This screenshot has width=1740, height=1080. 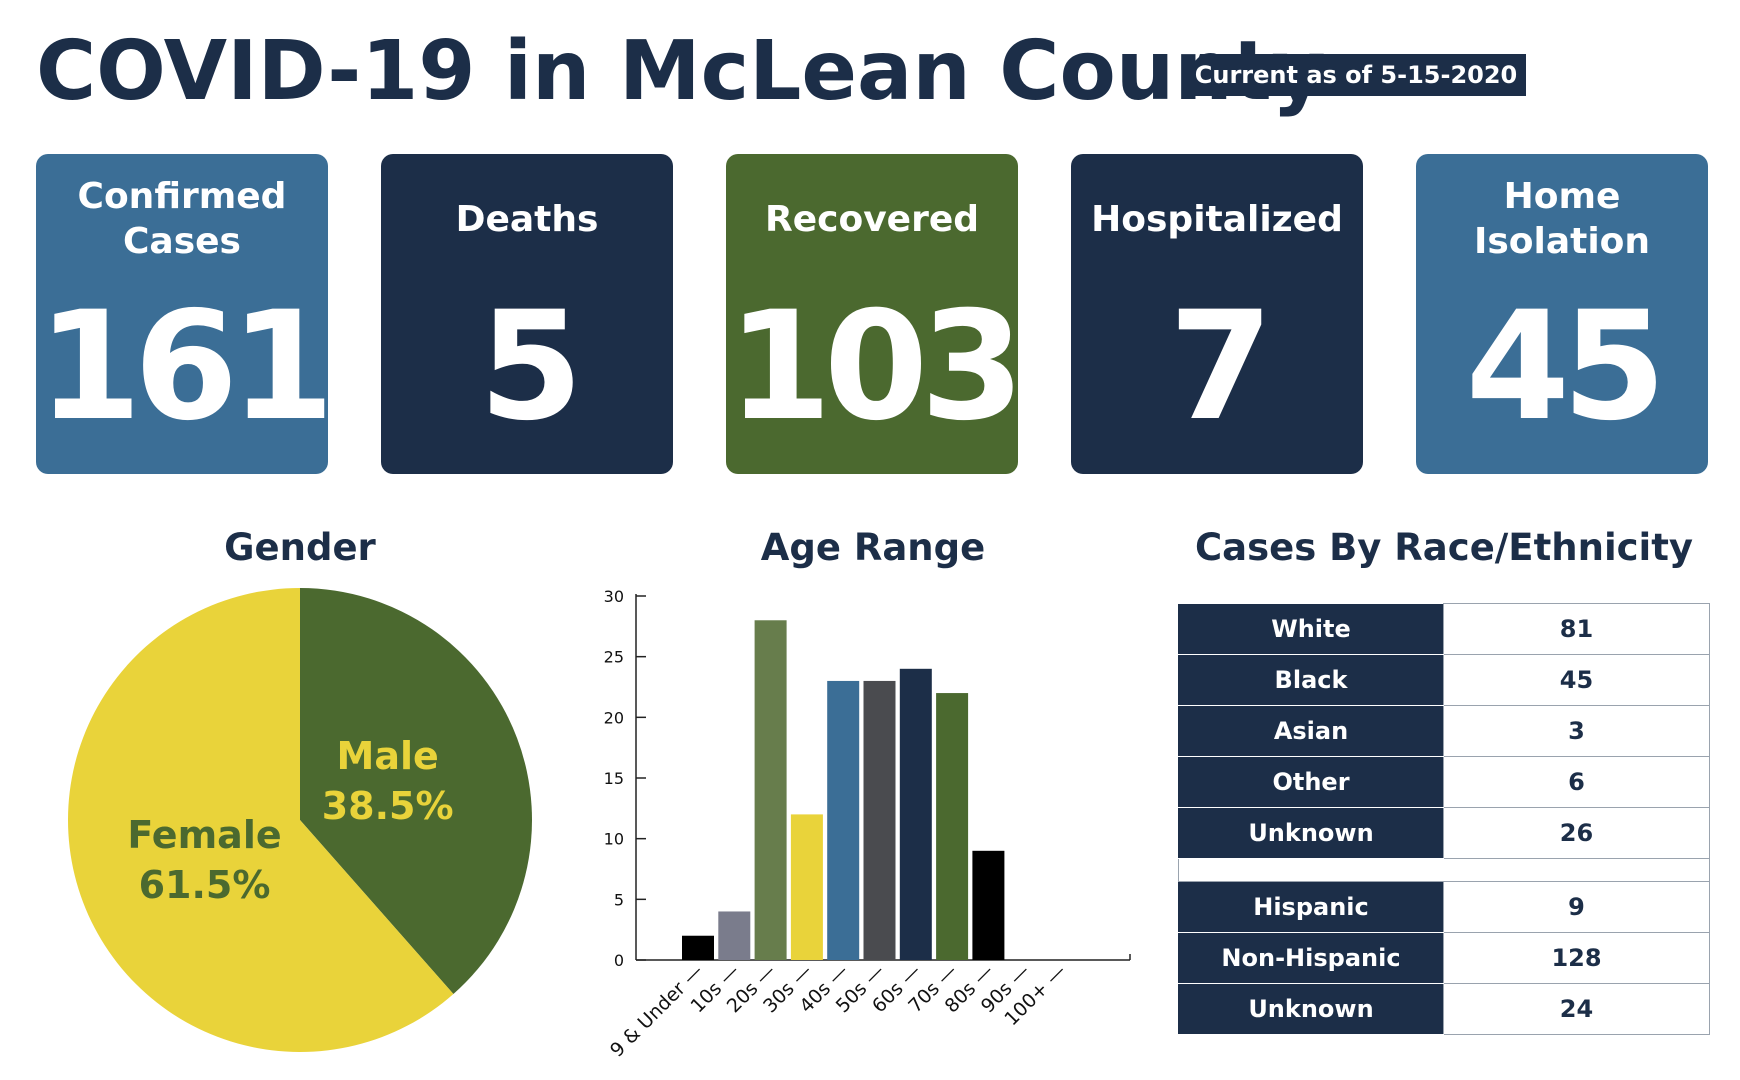 What do you see at coordinates (1311, 680) in the screenshot?
I see `row-label: Black` at bounding box center [1311, 680].